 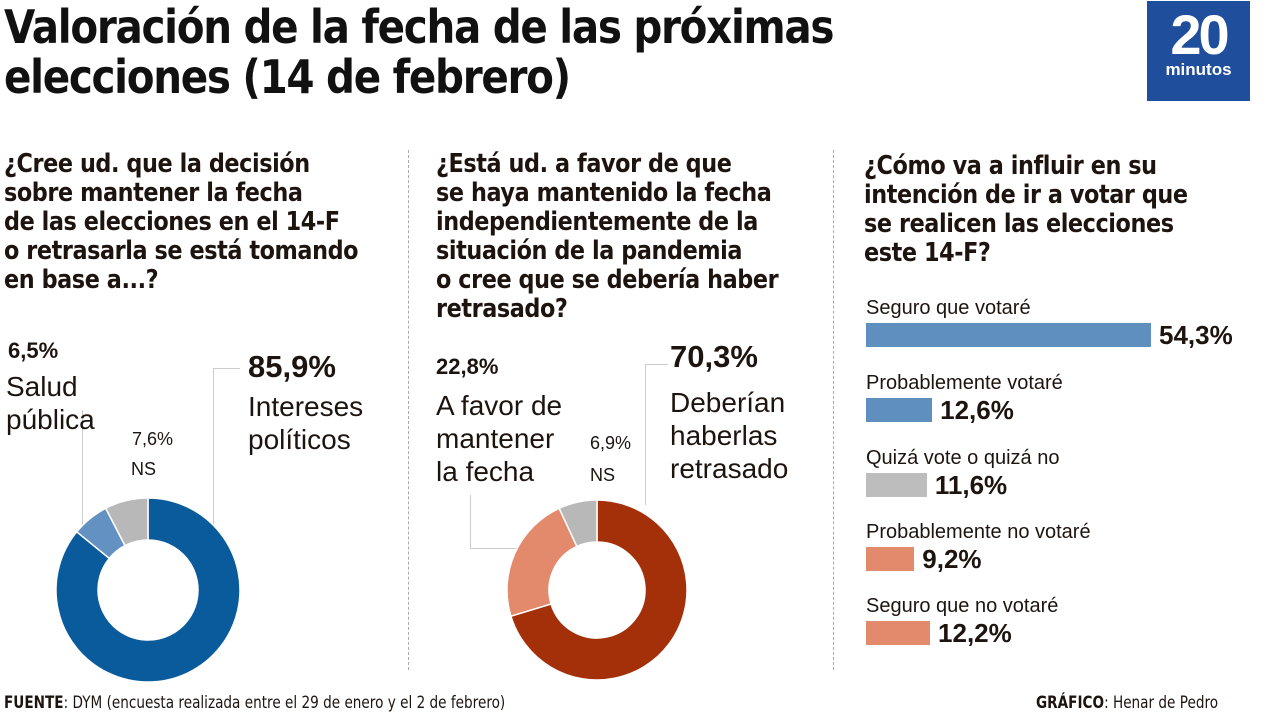 I want to click on logo-number: 20, so click(x=1199, y=34).